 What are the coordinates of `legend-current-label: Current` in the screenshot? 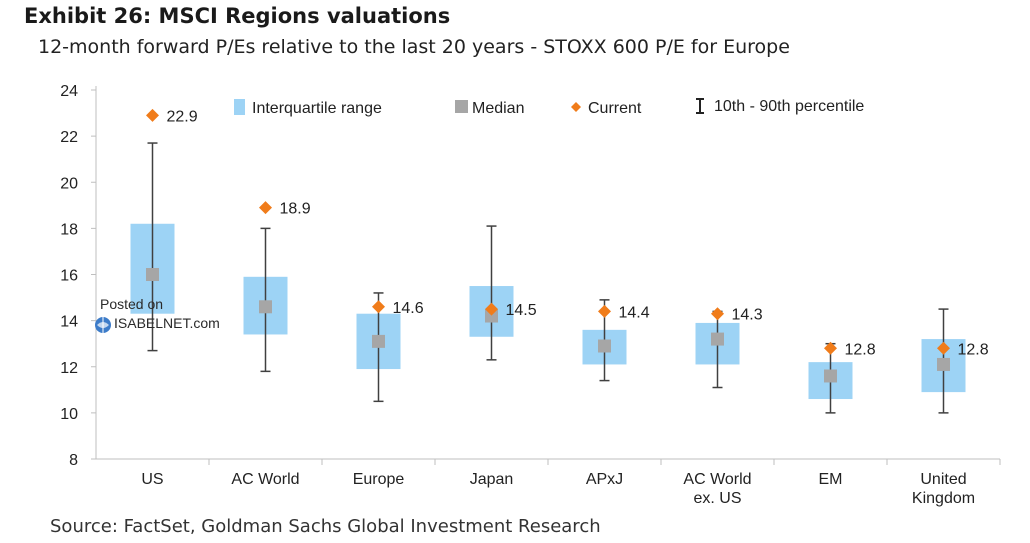 It's located at (615, 108).